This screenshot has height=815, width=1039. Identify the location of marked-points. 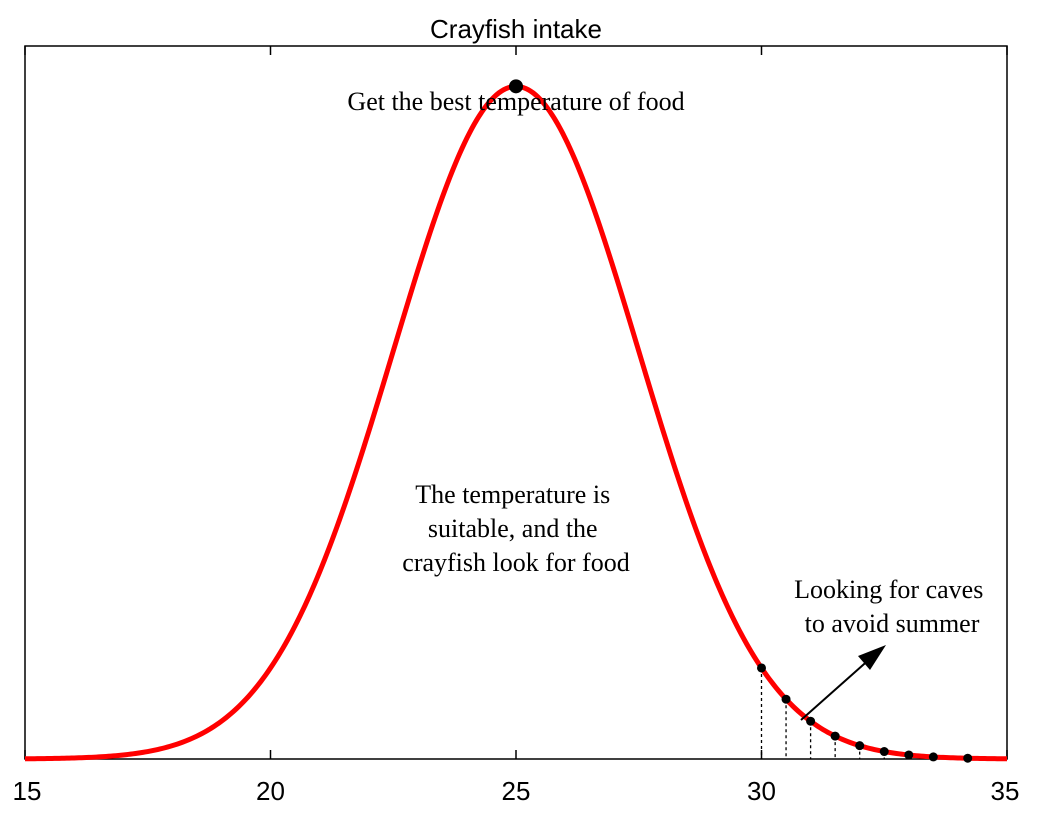
(865, 713).